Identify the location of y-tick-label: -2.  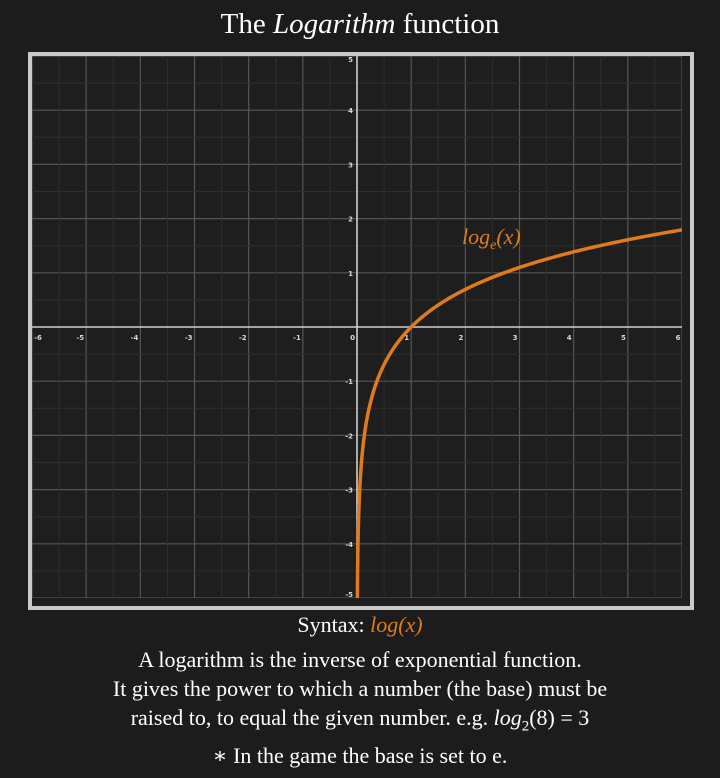
(349, 436).